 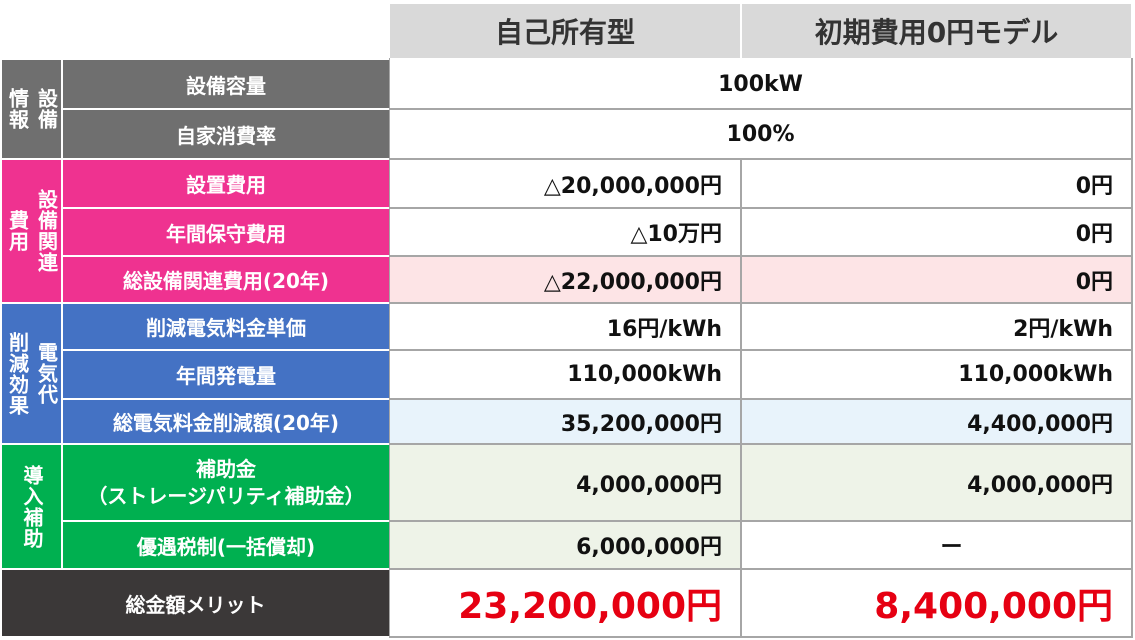 What do you see at coordinates (226, 374) in the screenshot?
I see `row-generation-label: 年間発電量` at bounding box center [226, 374].